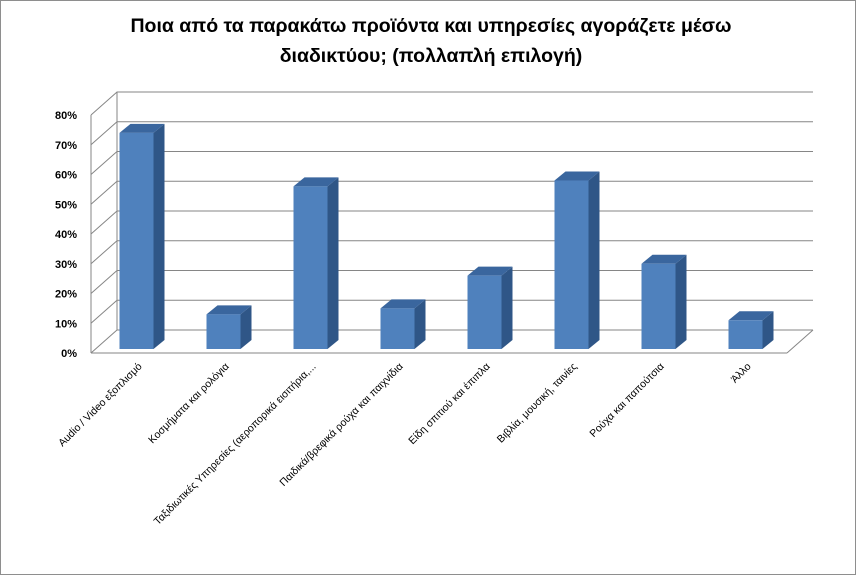  Describe the element at coordinates (741, 373) in the screenshot. I see `x-category-label: Άλλο` at that location.